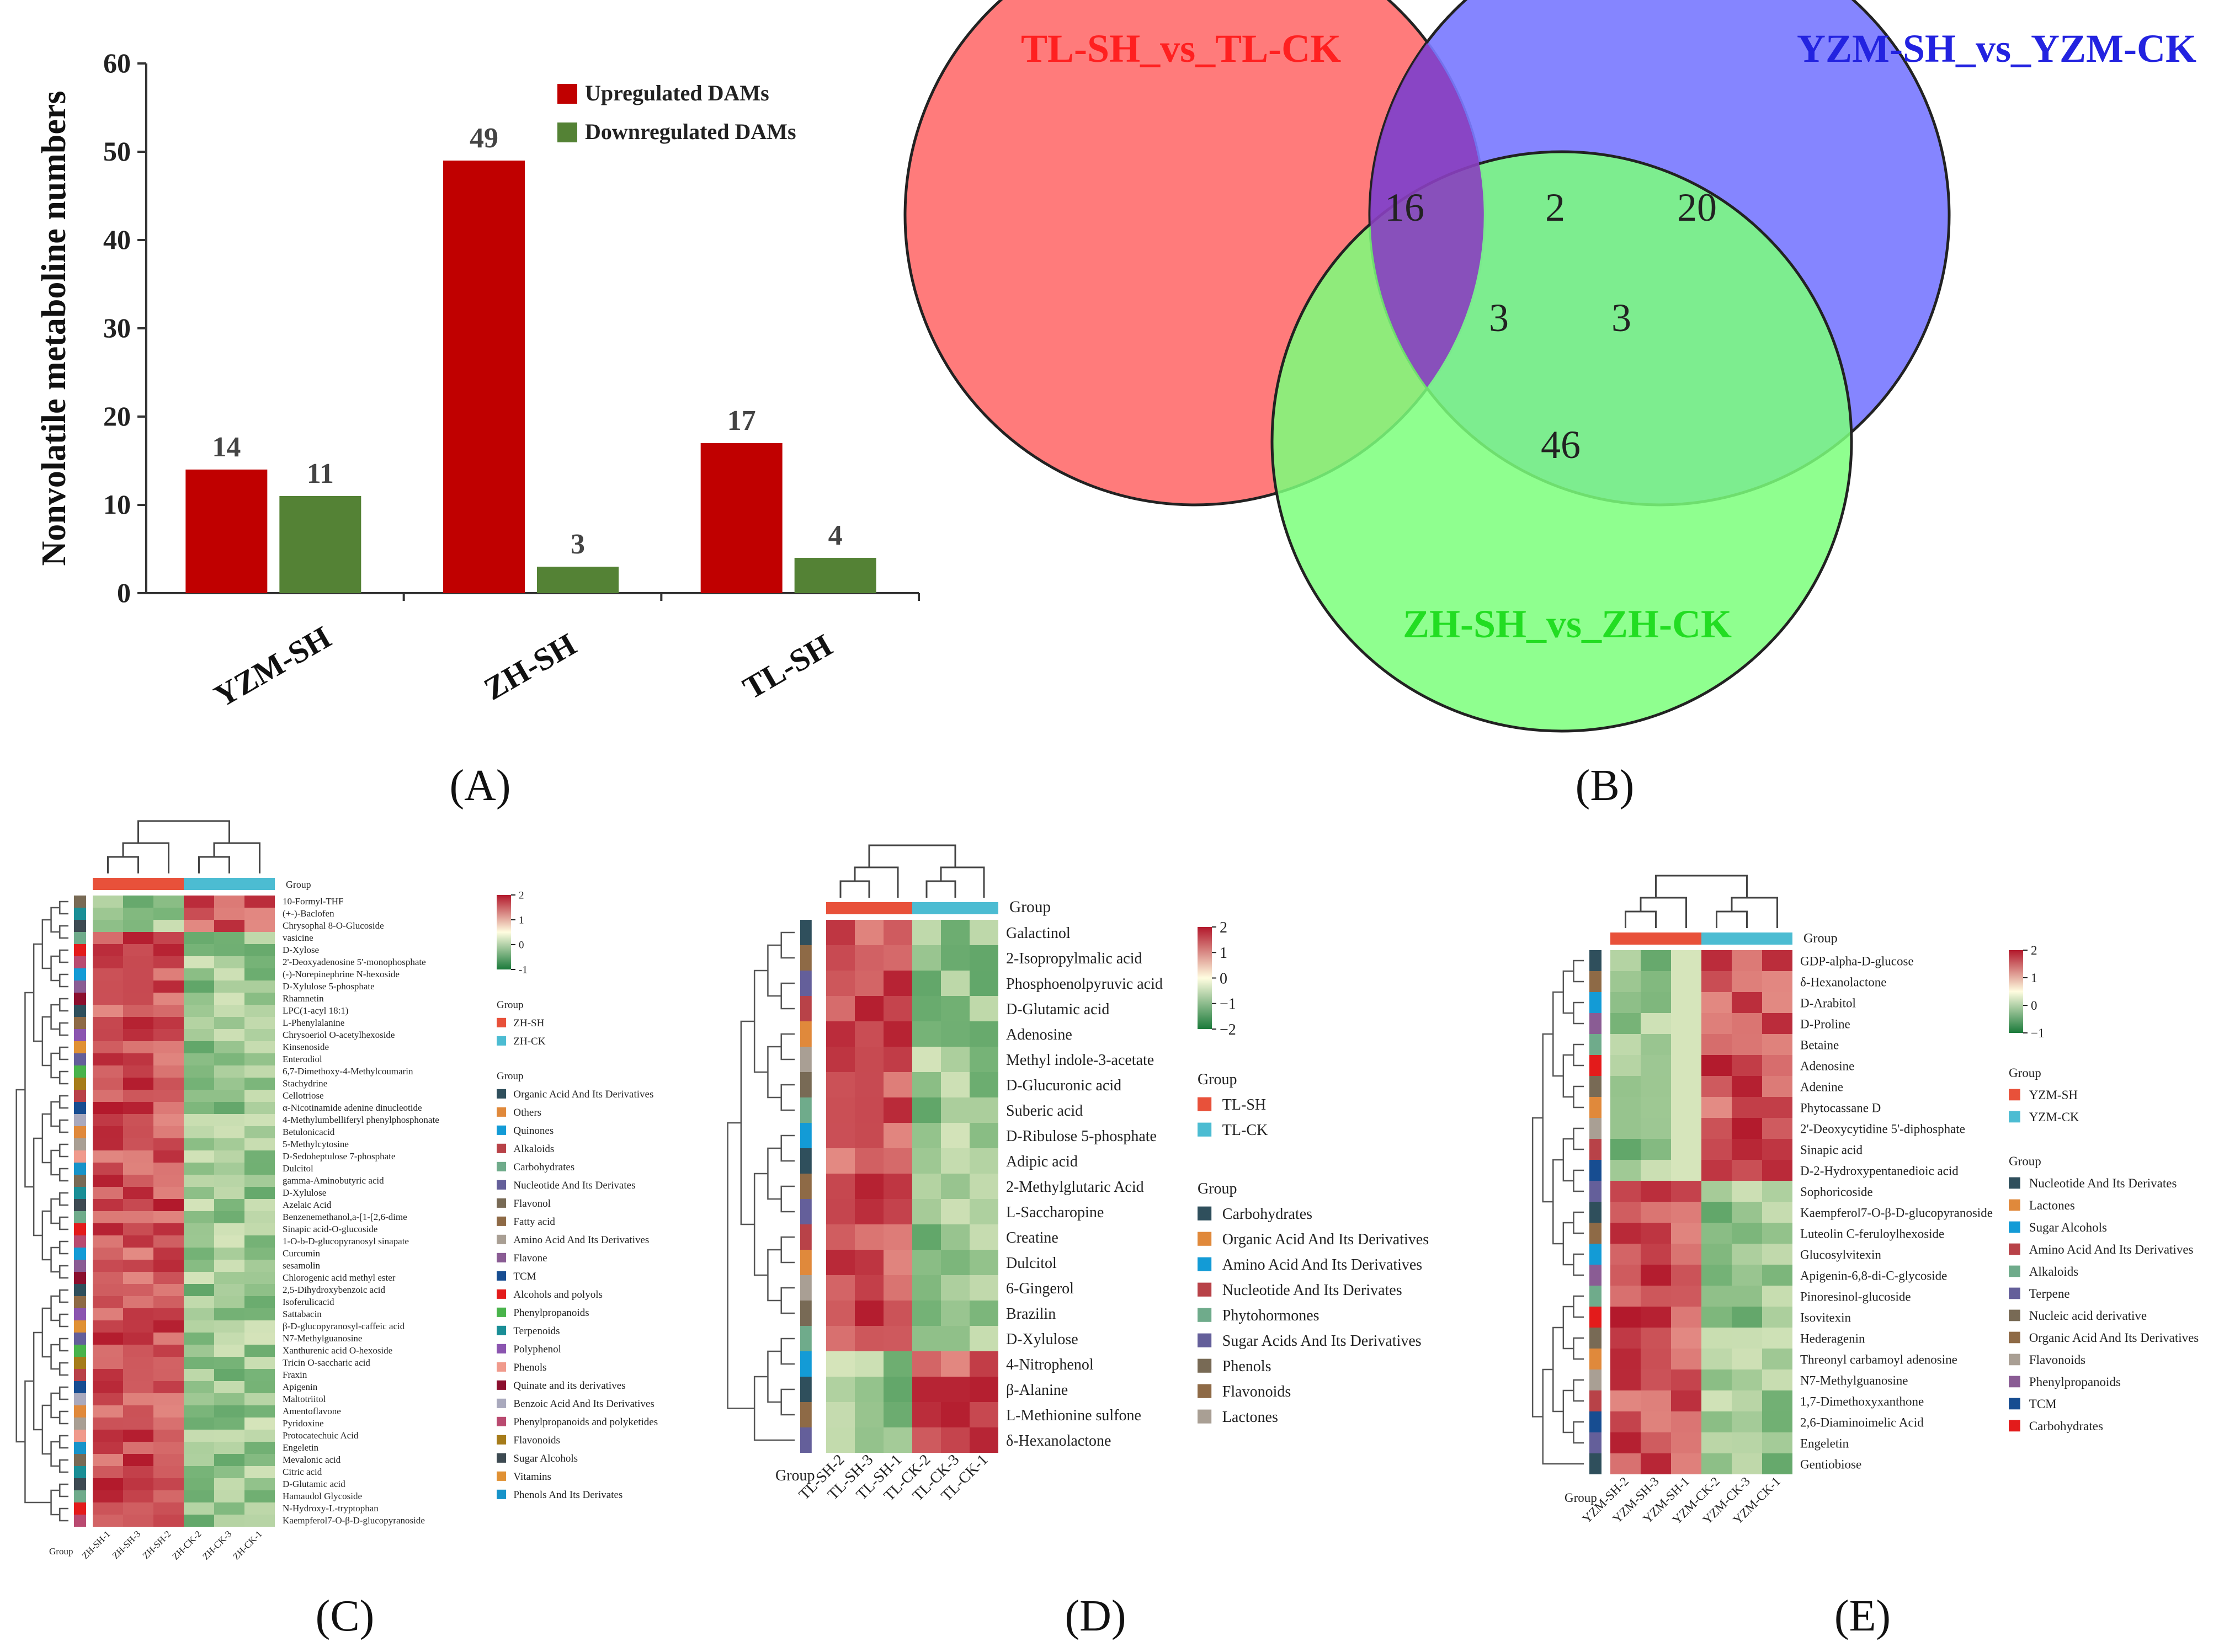  Describe the element at coordinates (529, 1041) in the screenshot. I see `group-legend-label: ZH-CK` at that location.